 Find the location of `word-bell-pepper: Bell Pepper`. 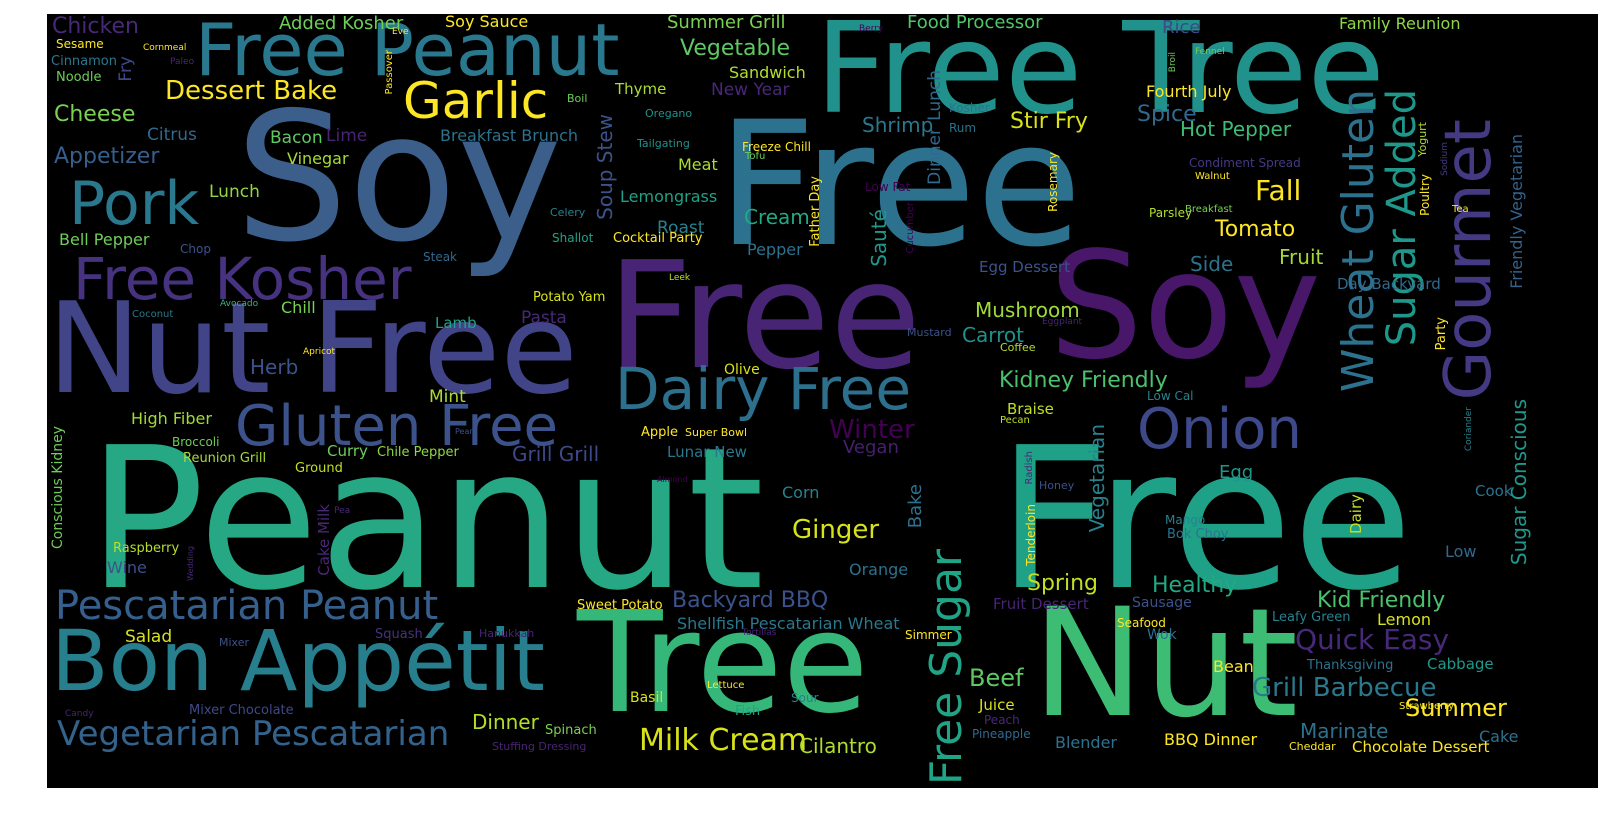

word-bell-pepper: Bell Pepper is located at coordinates (104, 239).